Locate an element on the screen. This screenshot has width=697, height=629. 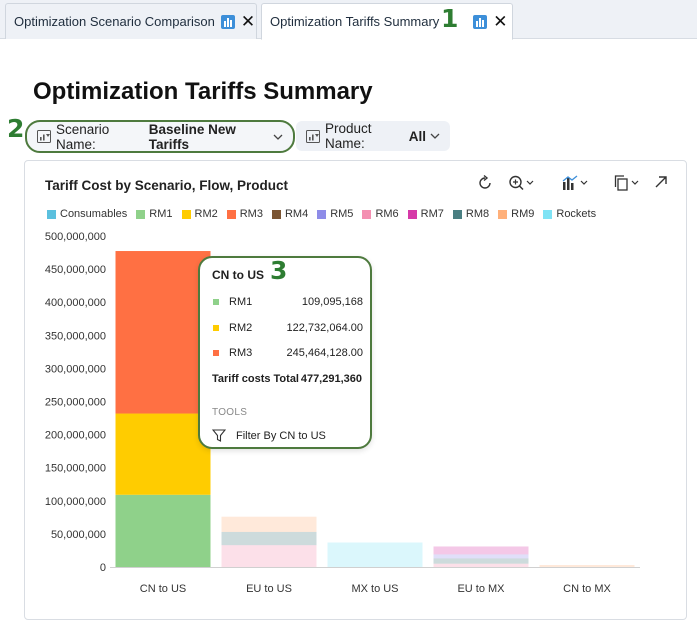
copy-icon is located at coordinates (628, 183).